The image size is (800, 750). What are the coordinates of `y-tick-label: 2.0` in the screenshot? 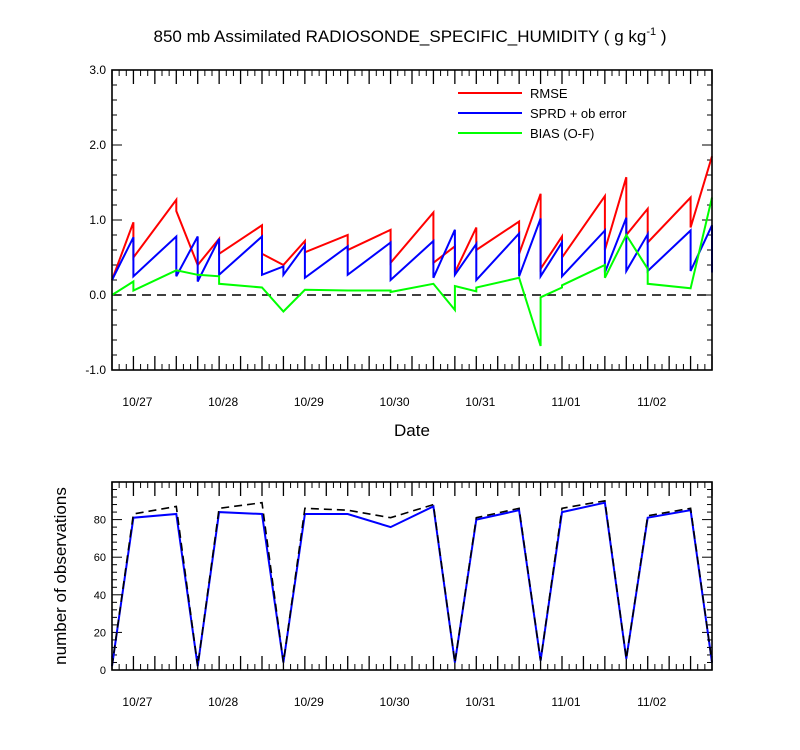 It's located at (97, 145).